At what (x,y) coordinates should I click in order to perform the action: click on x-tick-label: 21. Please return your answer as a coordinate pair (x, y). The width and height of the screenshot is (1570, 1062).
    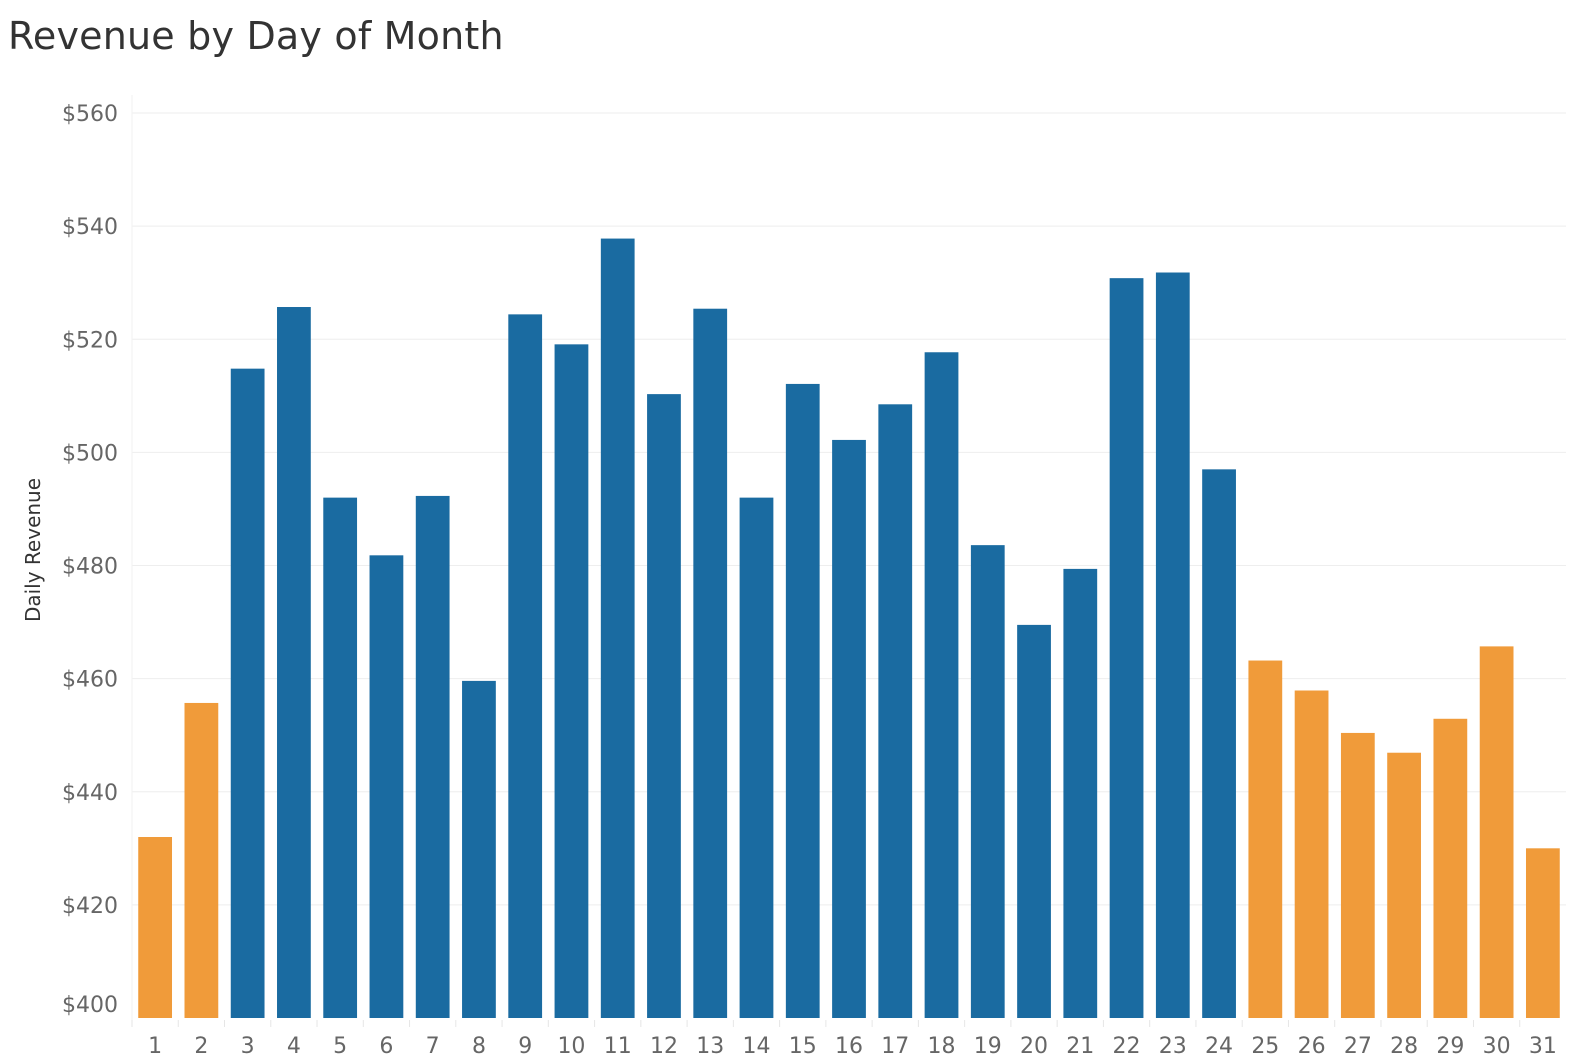
    Looking at the image, I should click on (1080, 1046).